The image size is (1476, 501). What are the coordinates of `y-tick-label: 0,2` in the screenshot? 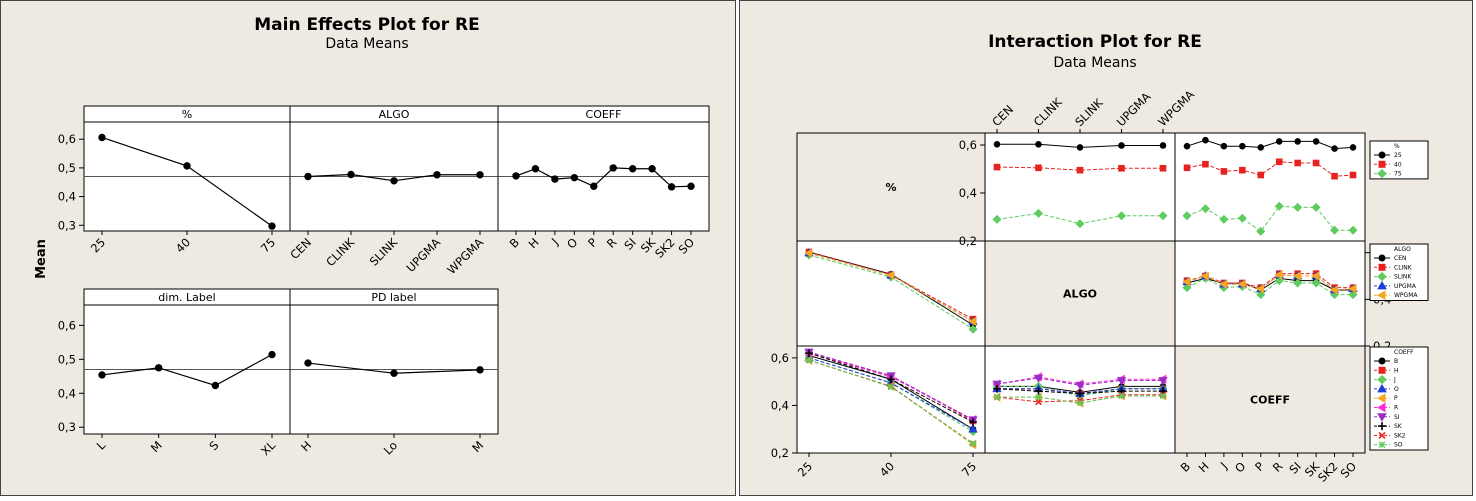 It's located at (968, 241).